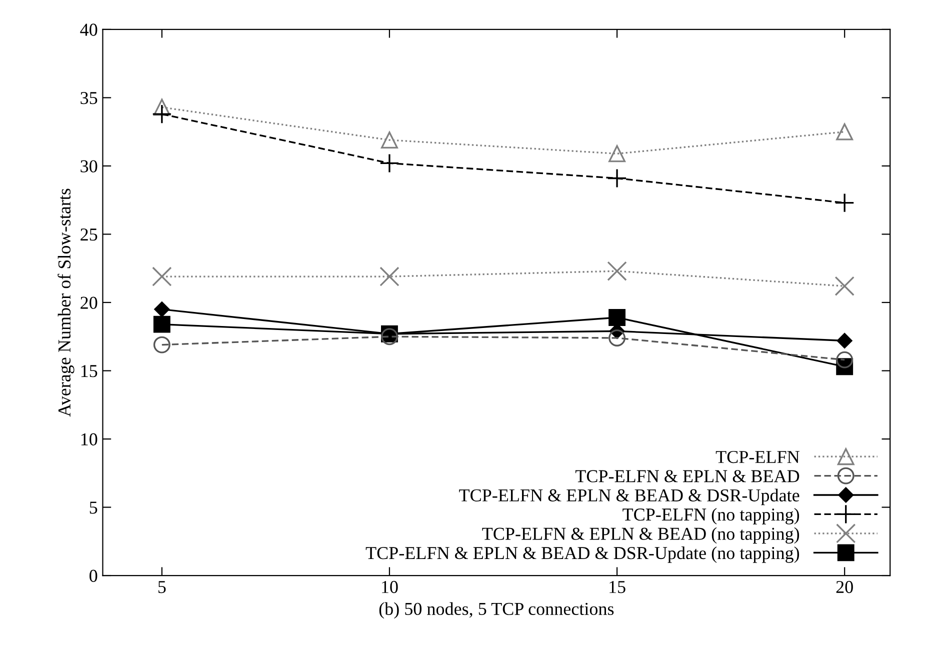 The width and height of the screenshot is (934, 654). I want to click on legend-label: TCP-ELFN, so click(758, 457).